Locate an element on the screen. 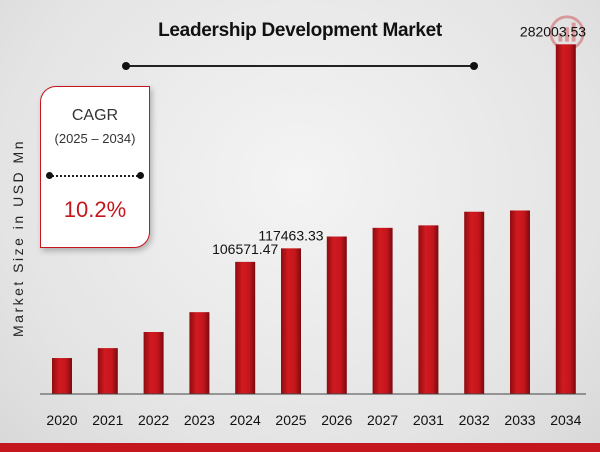 The image size is (600, 452). bar-2034 is located at coordinates (565, 219).